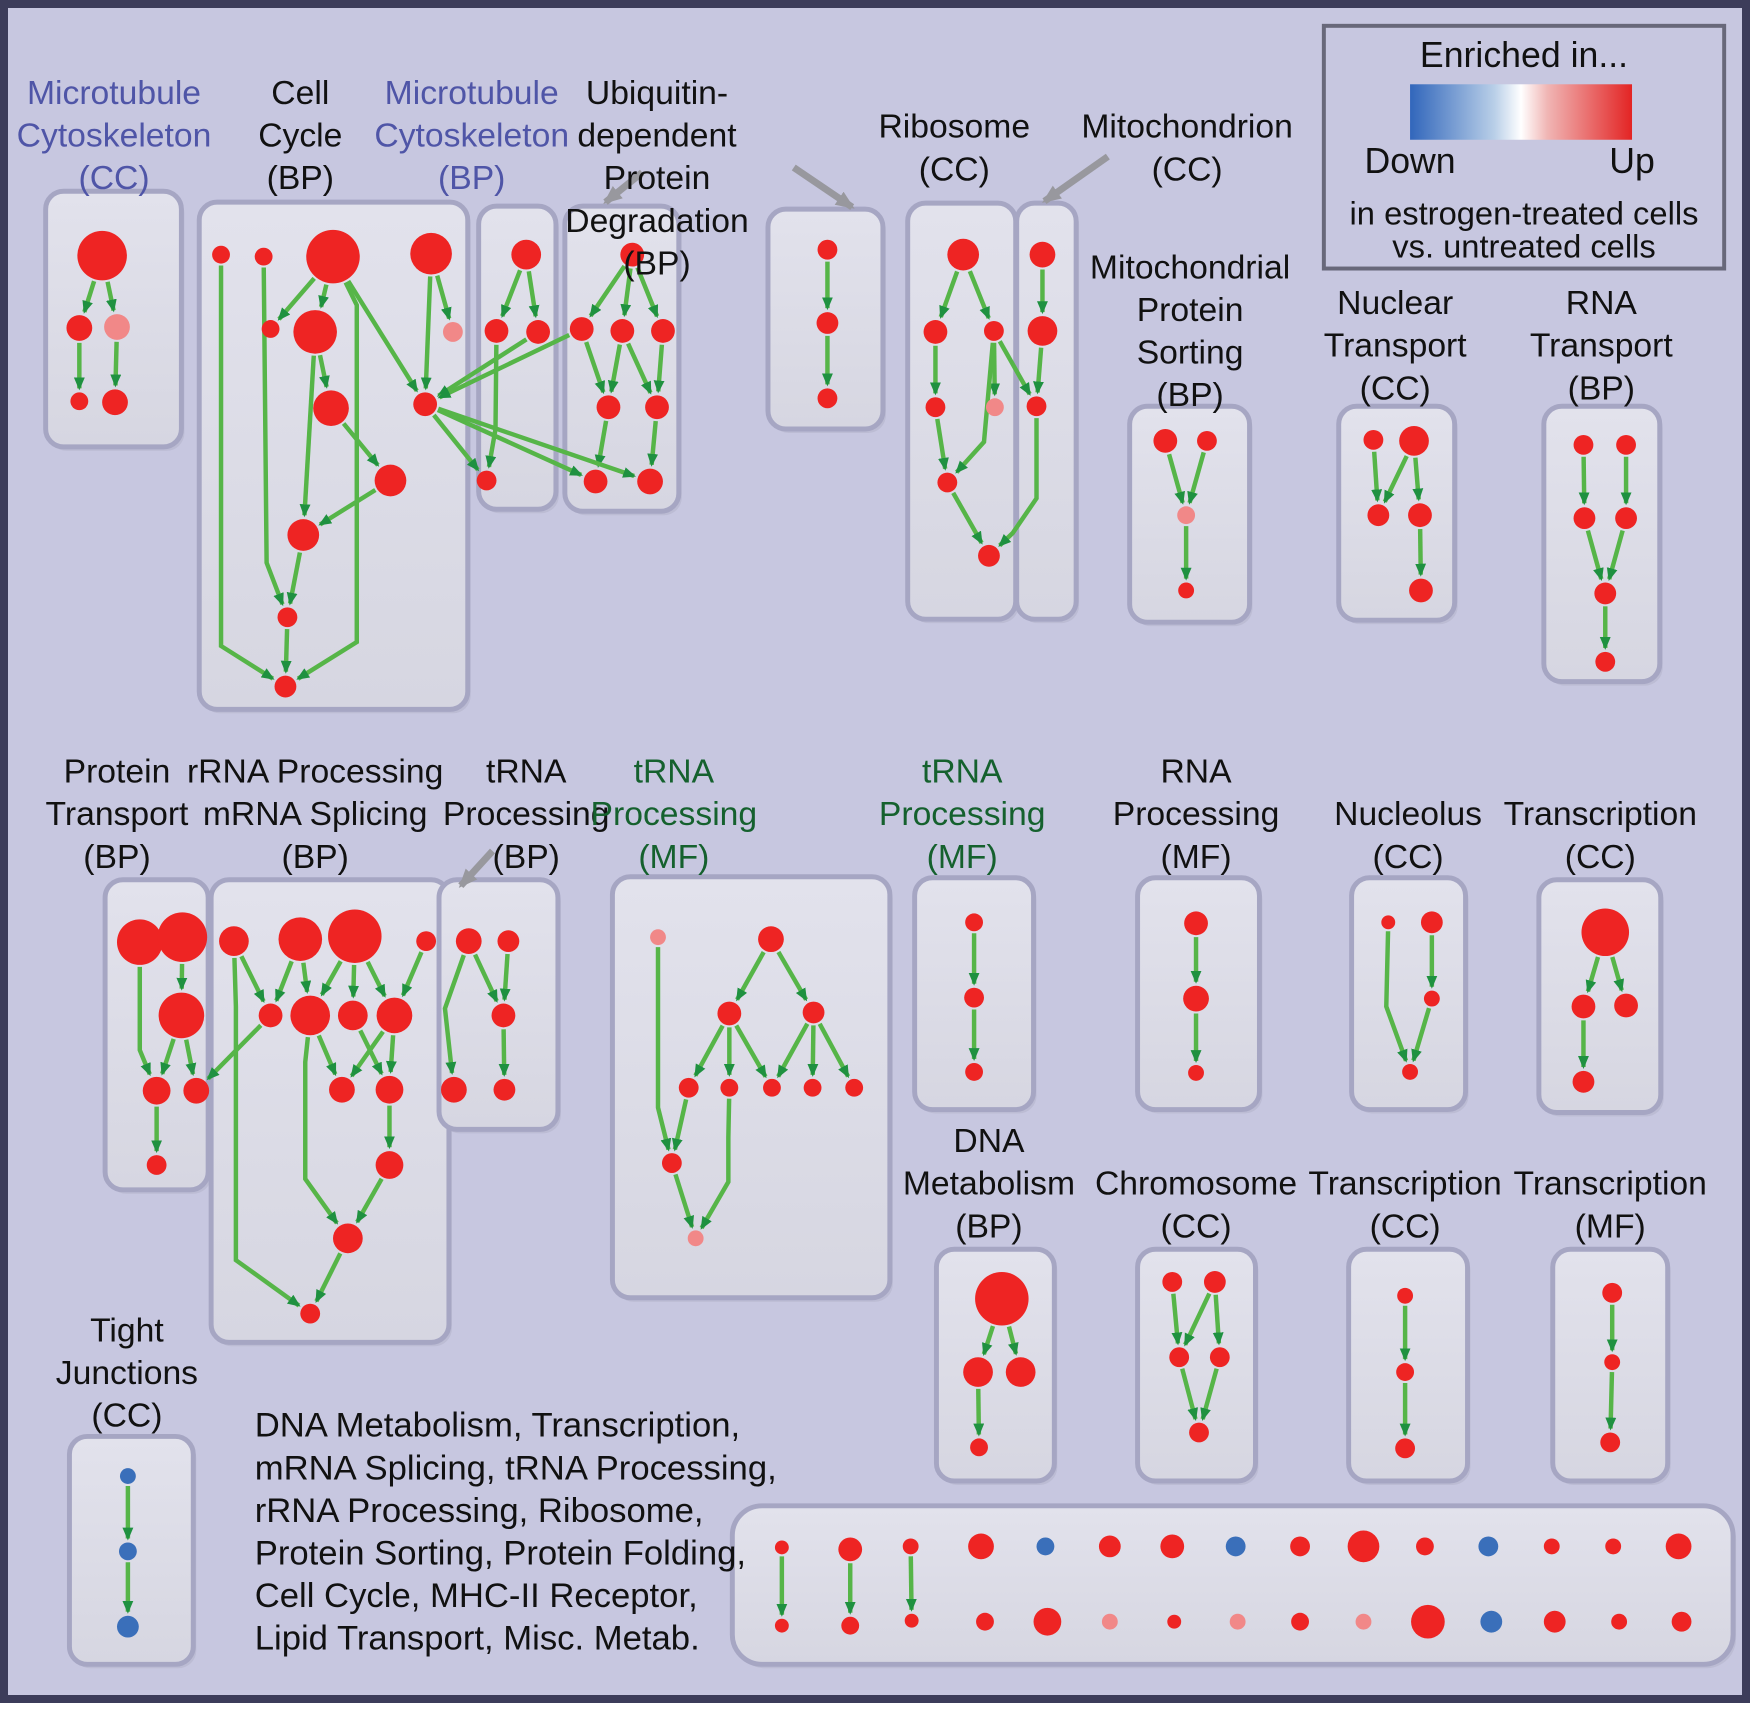 The height and width of the screenshot is (1715, 1750). What do you see at coordinates (1196, 1365) in the screenshot?
I see `cluster-chromosome-box` at bounding box center [1196, 1365].